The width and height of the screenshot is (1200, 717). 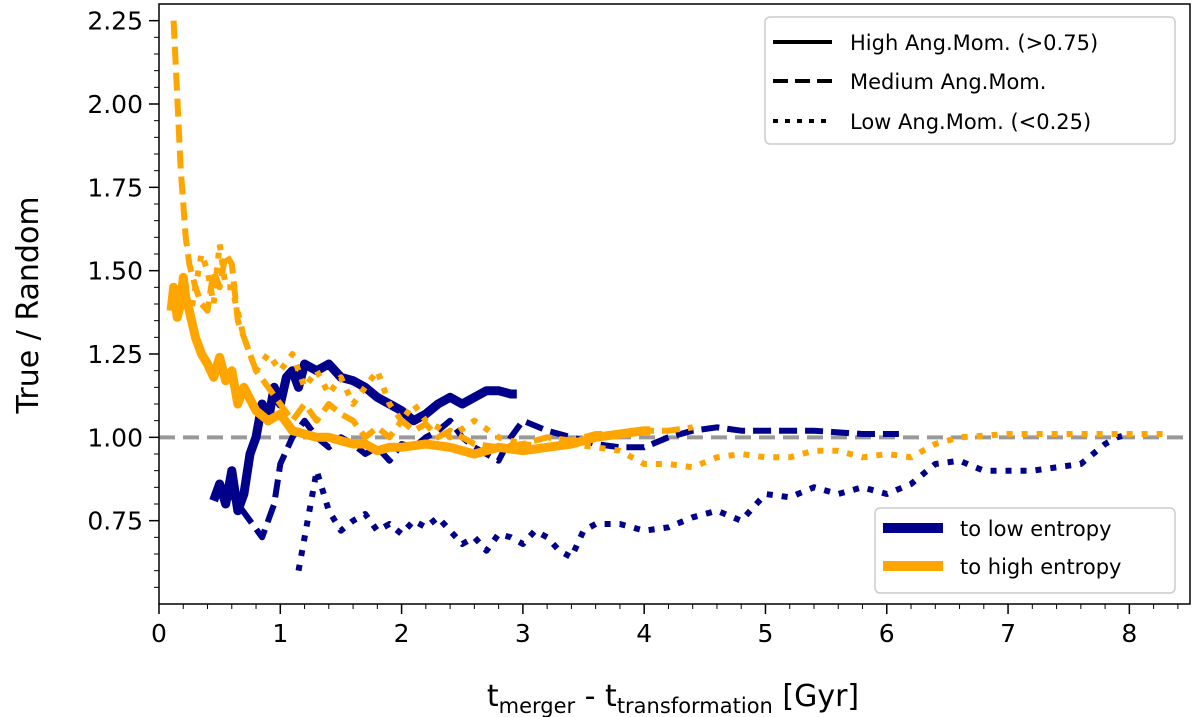 I want to click on legend-entropy-box, so click(x=1025, y=550).